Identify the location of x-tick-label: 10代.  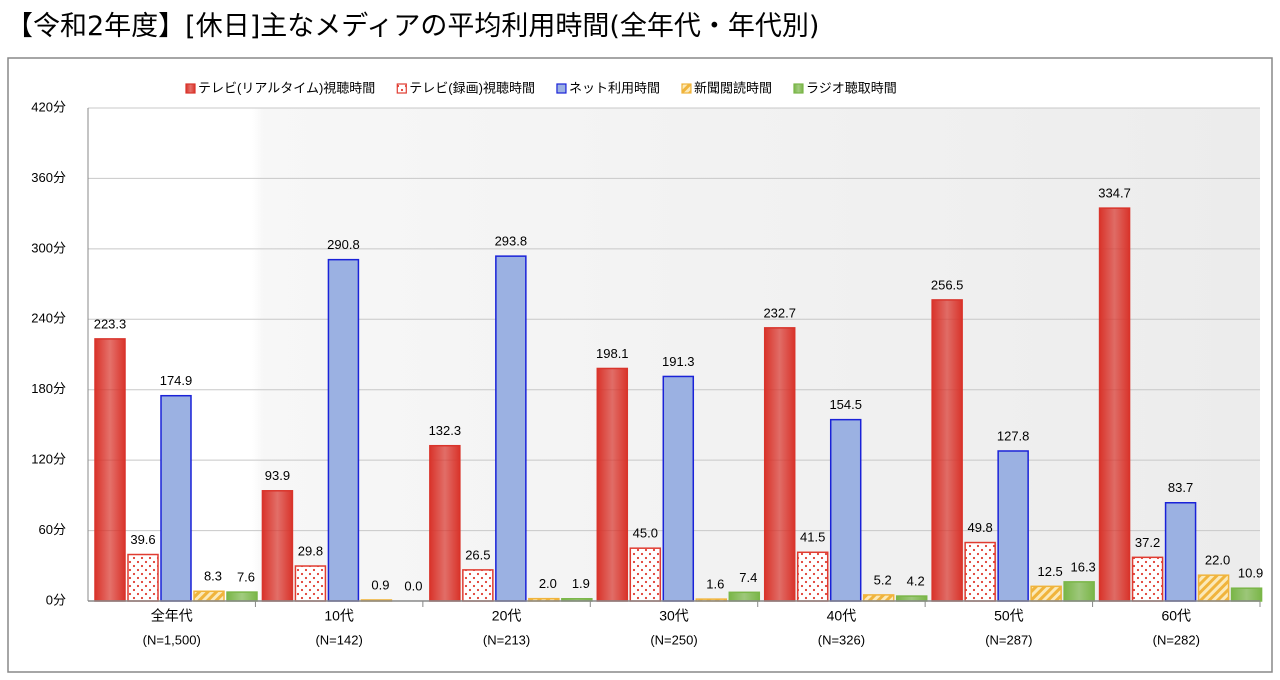
(339, 616).